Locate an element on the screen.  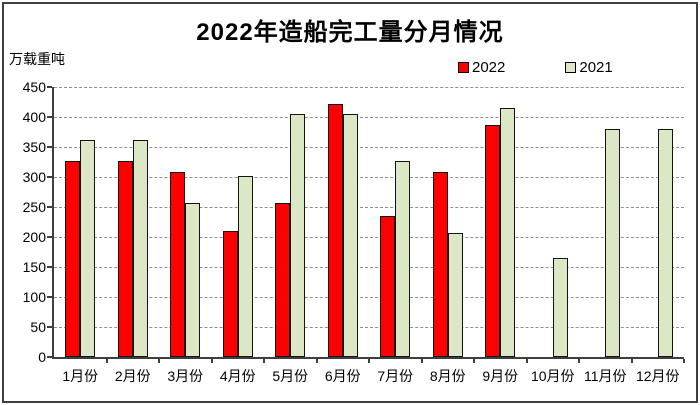
bar-2021-6月份 is located at coordinates (350, 235).